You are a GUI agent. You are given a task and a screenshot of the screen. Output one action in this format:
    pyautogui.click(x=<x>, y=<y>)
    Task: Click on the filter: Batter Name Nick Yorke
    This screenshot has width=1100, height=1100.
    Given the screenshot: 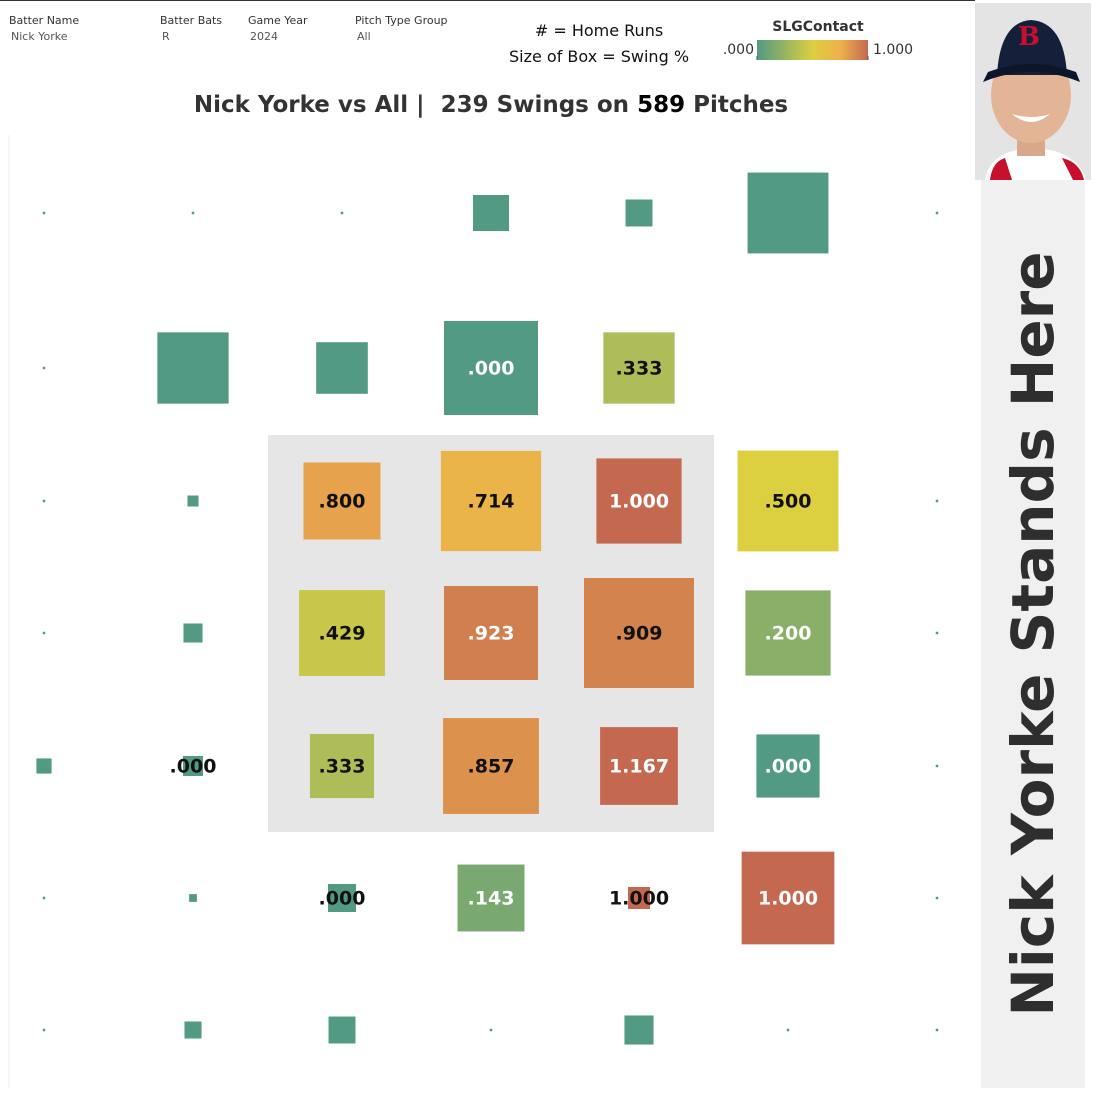 What is the action you would take?
    pyautogui.click(x=44, y=28)
    